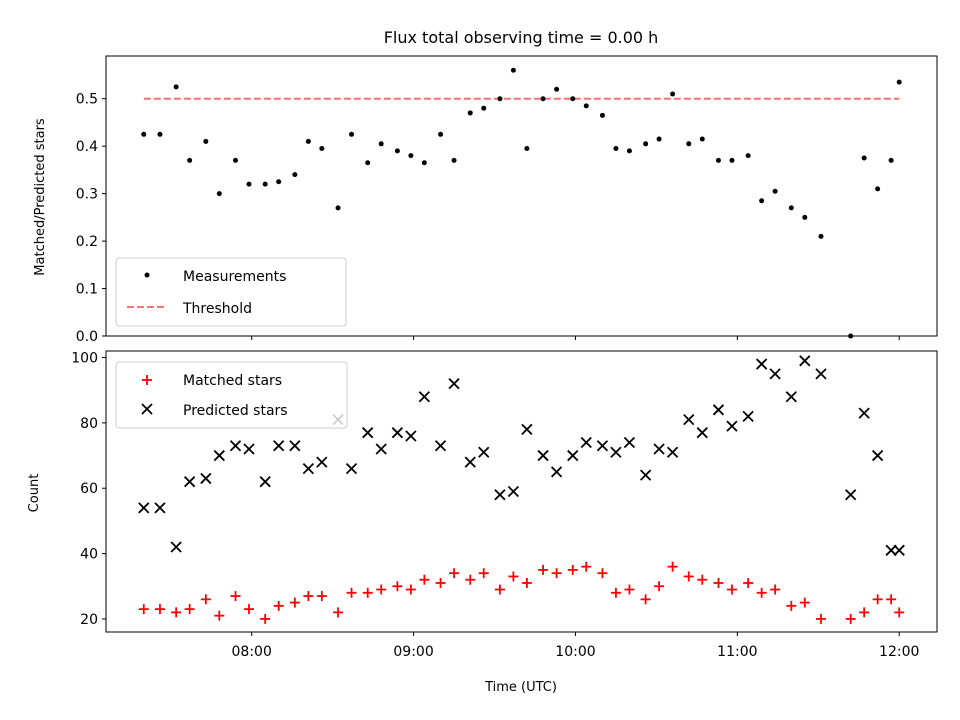 The image size is (960, 720). What do you see at coordinates (575, 652) in the screenshot?
I see `x-tick-label: 10:00` at bounding box center [575, 652].